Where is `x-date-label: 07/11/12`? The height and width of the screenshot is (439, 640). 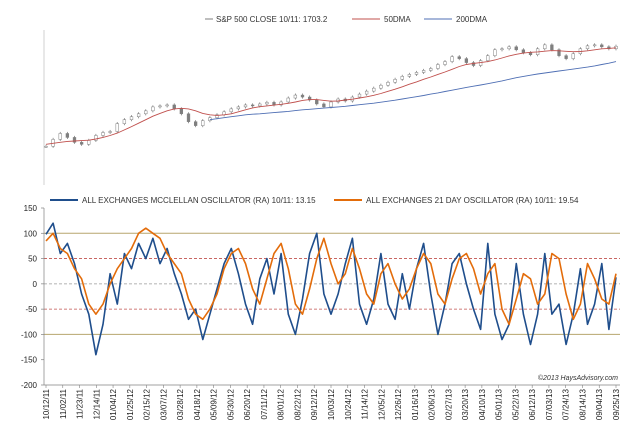
x-date-label: 07/11/12 is located at coordinates (264, 403).